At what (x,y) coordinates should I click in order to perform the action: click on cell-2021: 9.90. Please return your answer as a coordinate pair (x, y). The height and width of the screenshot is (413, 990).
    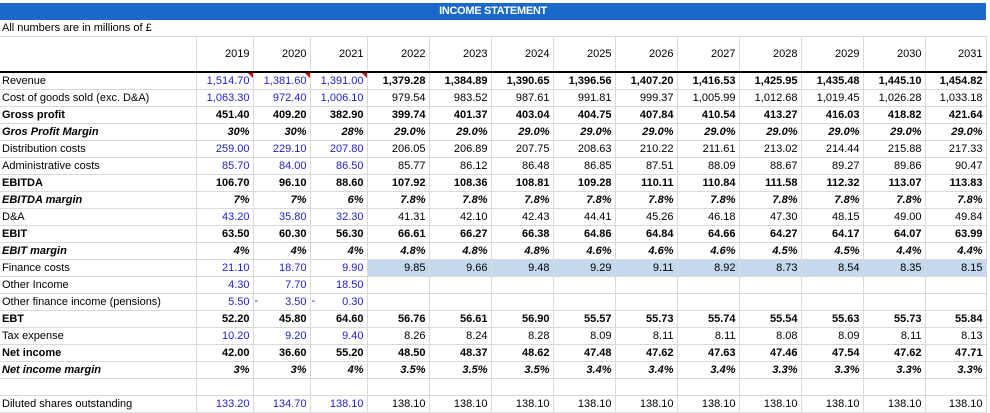
    Looking at the image, I should click on (339, 268).